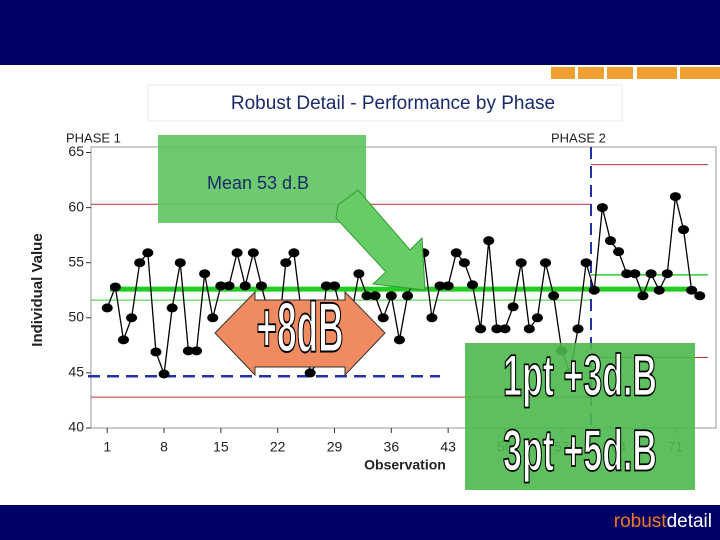 The image size is (720, 540). What do you see at coordinates (76, 151) in the screenshot?
I see `y-tick-label: 65` at bounding box center [76, 151].